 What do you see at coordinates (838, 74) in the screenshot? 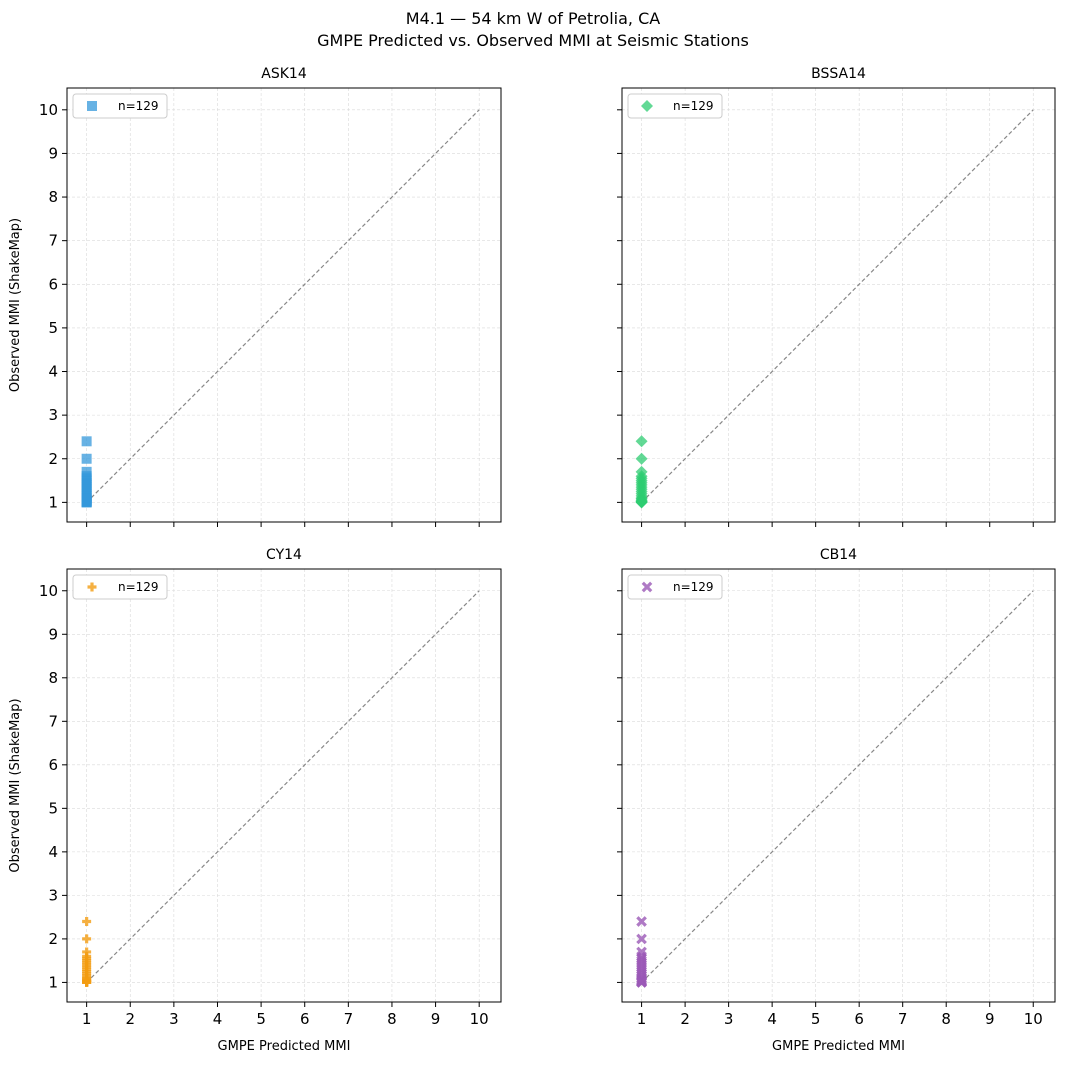
I see `panel-title: BSSA14` at bounding box center [838, 74].